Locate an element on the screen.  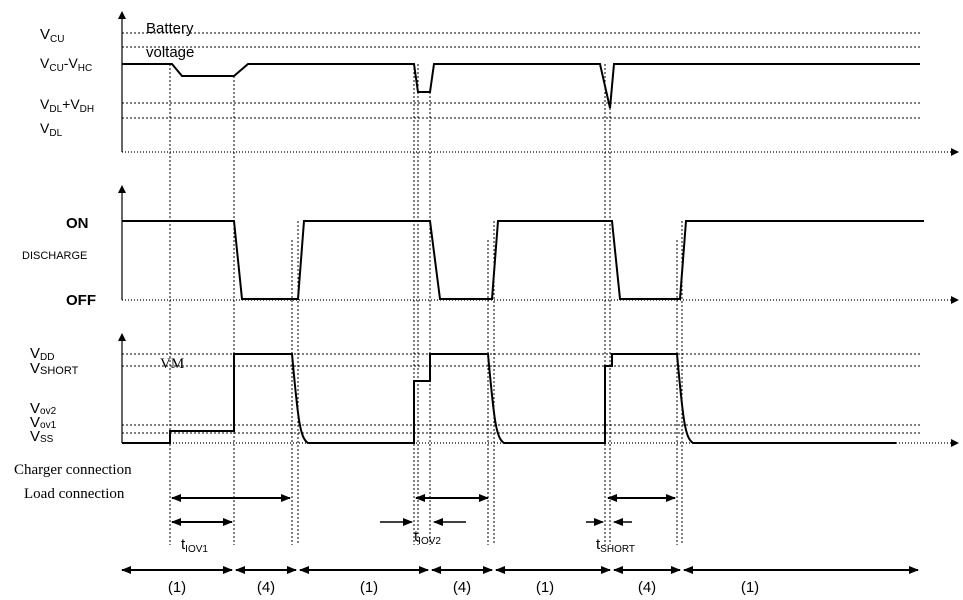
vm-trace is located at coordinates (509, 398).